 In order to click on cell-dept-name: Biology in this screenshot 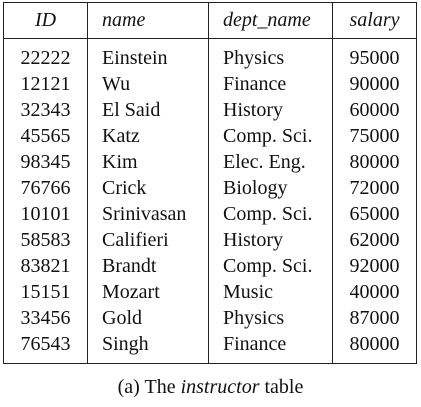, I will do `click(270, 188)`.